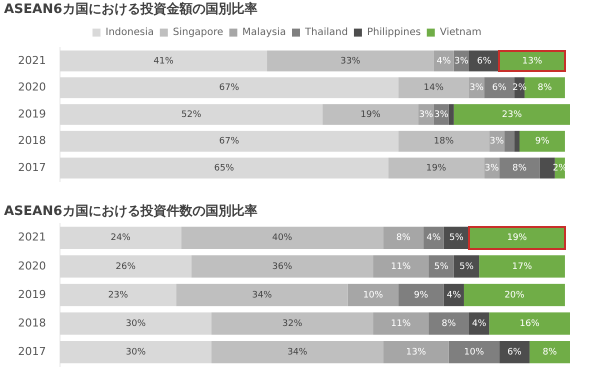  I want to click on legend-label: Vietnam, so click(461, 32).